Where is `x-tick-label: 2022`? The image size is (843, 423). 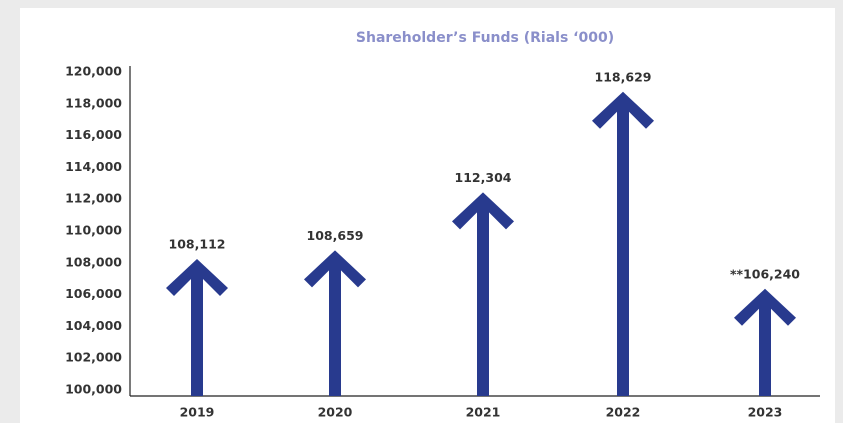 x-tick-label: 2022 is located at coordinates (623, 412).